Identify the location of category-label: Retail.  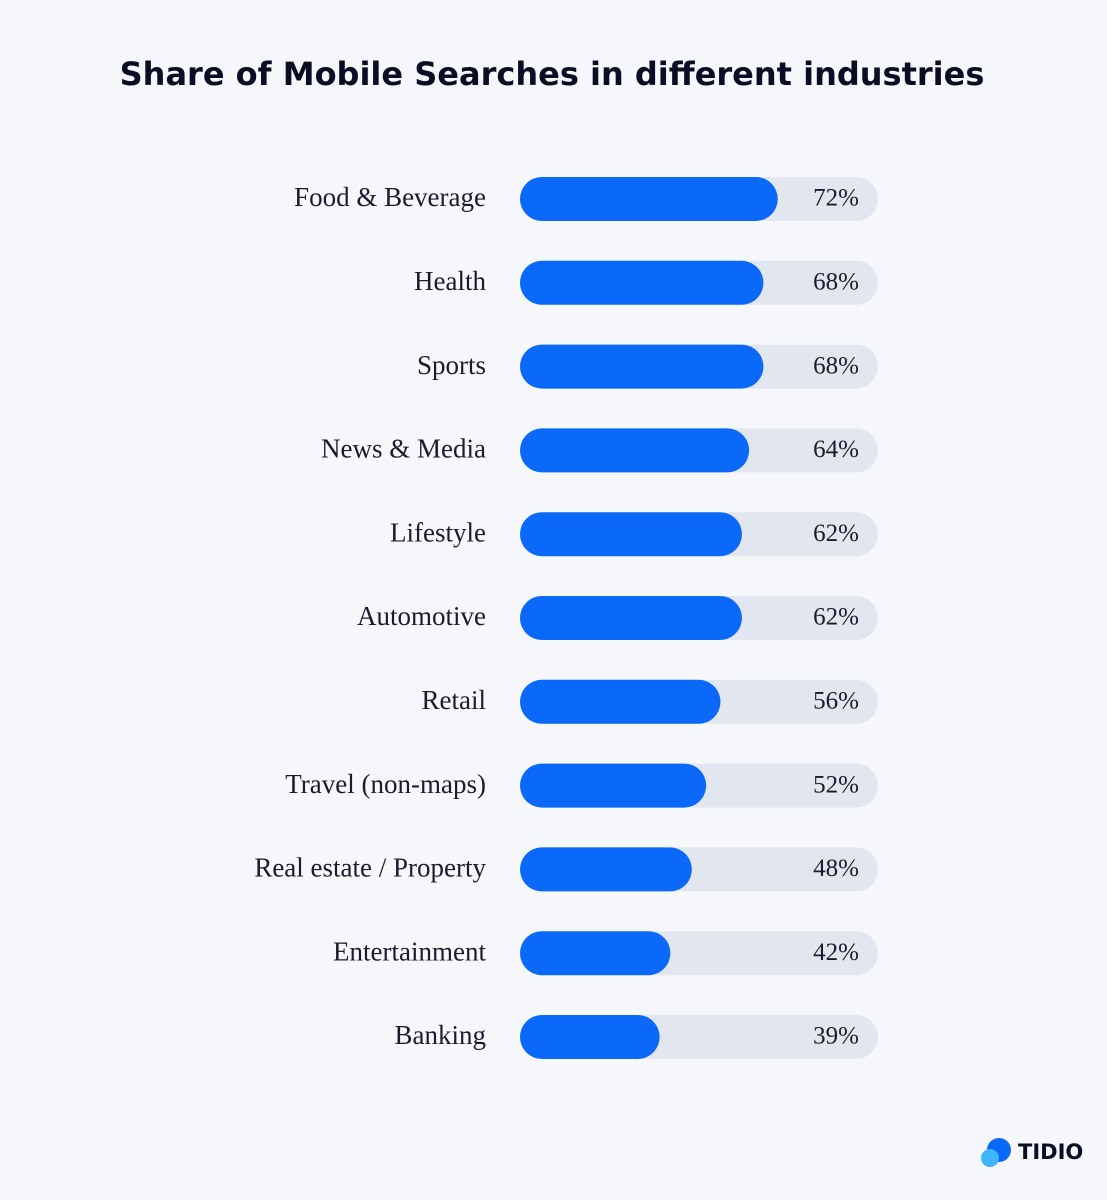
(454, 700).